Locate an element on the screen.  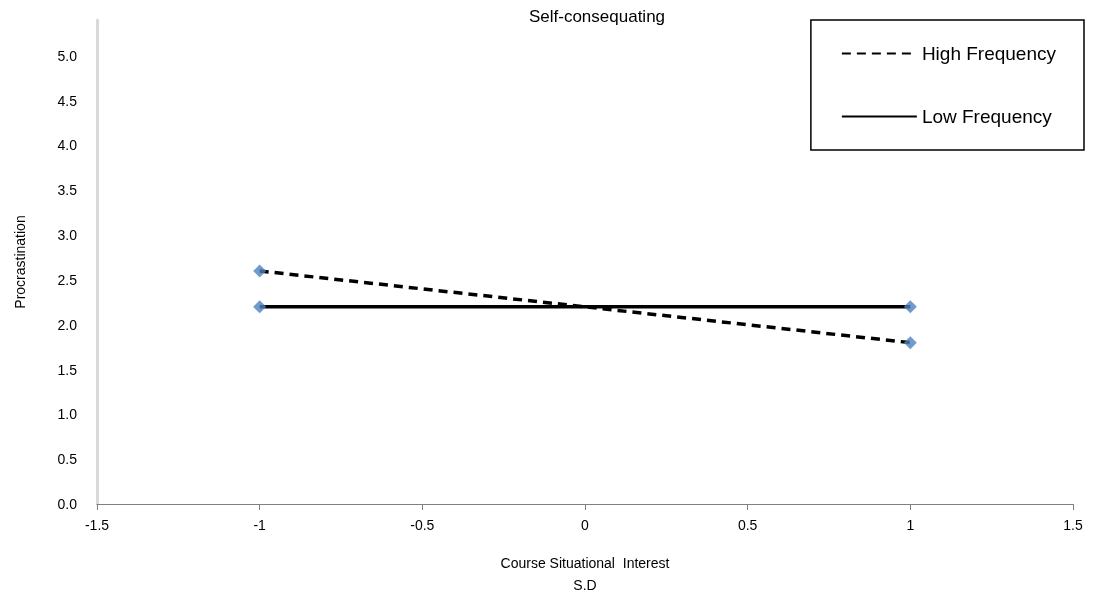
y-tick-label: 0.5 is located at coordinates (67, 459).